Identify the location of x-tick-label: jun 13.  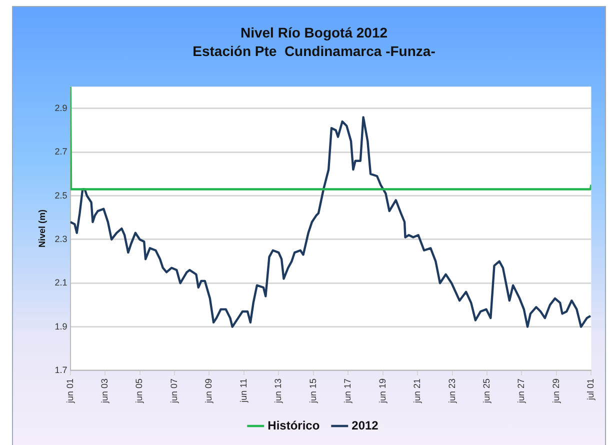
(278, 391).